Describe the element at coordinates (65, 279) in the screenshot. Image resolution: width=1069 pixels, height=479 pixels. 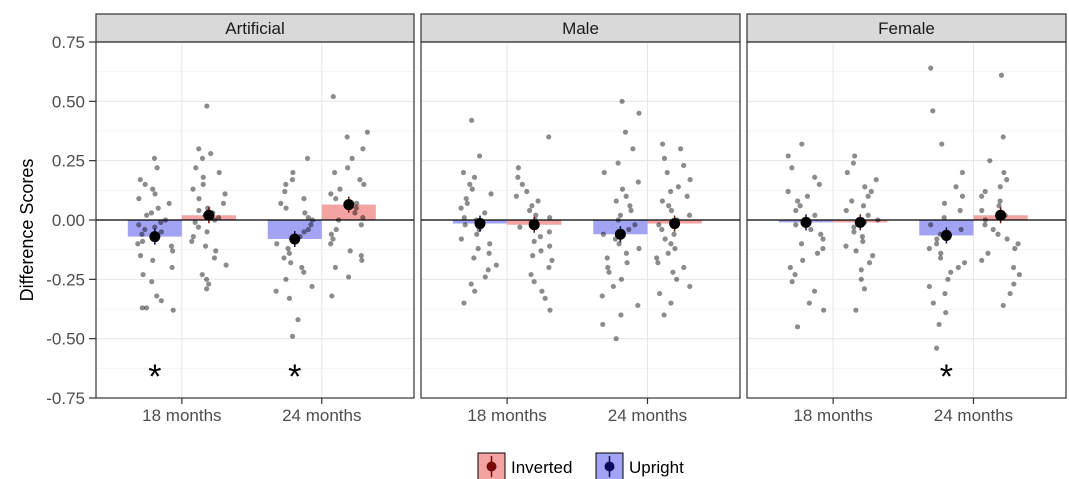
I see `y-tick-label: -0.25` at that location.